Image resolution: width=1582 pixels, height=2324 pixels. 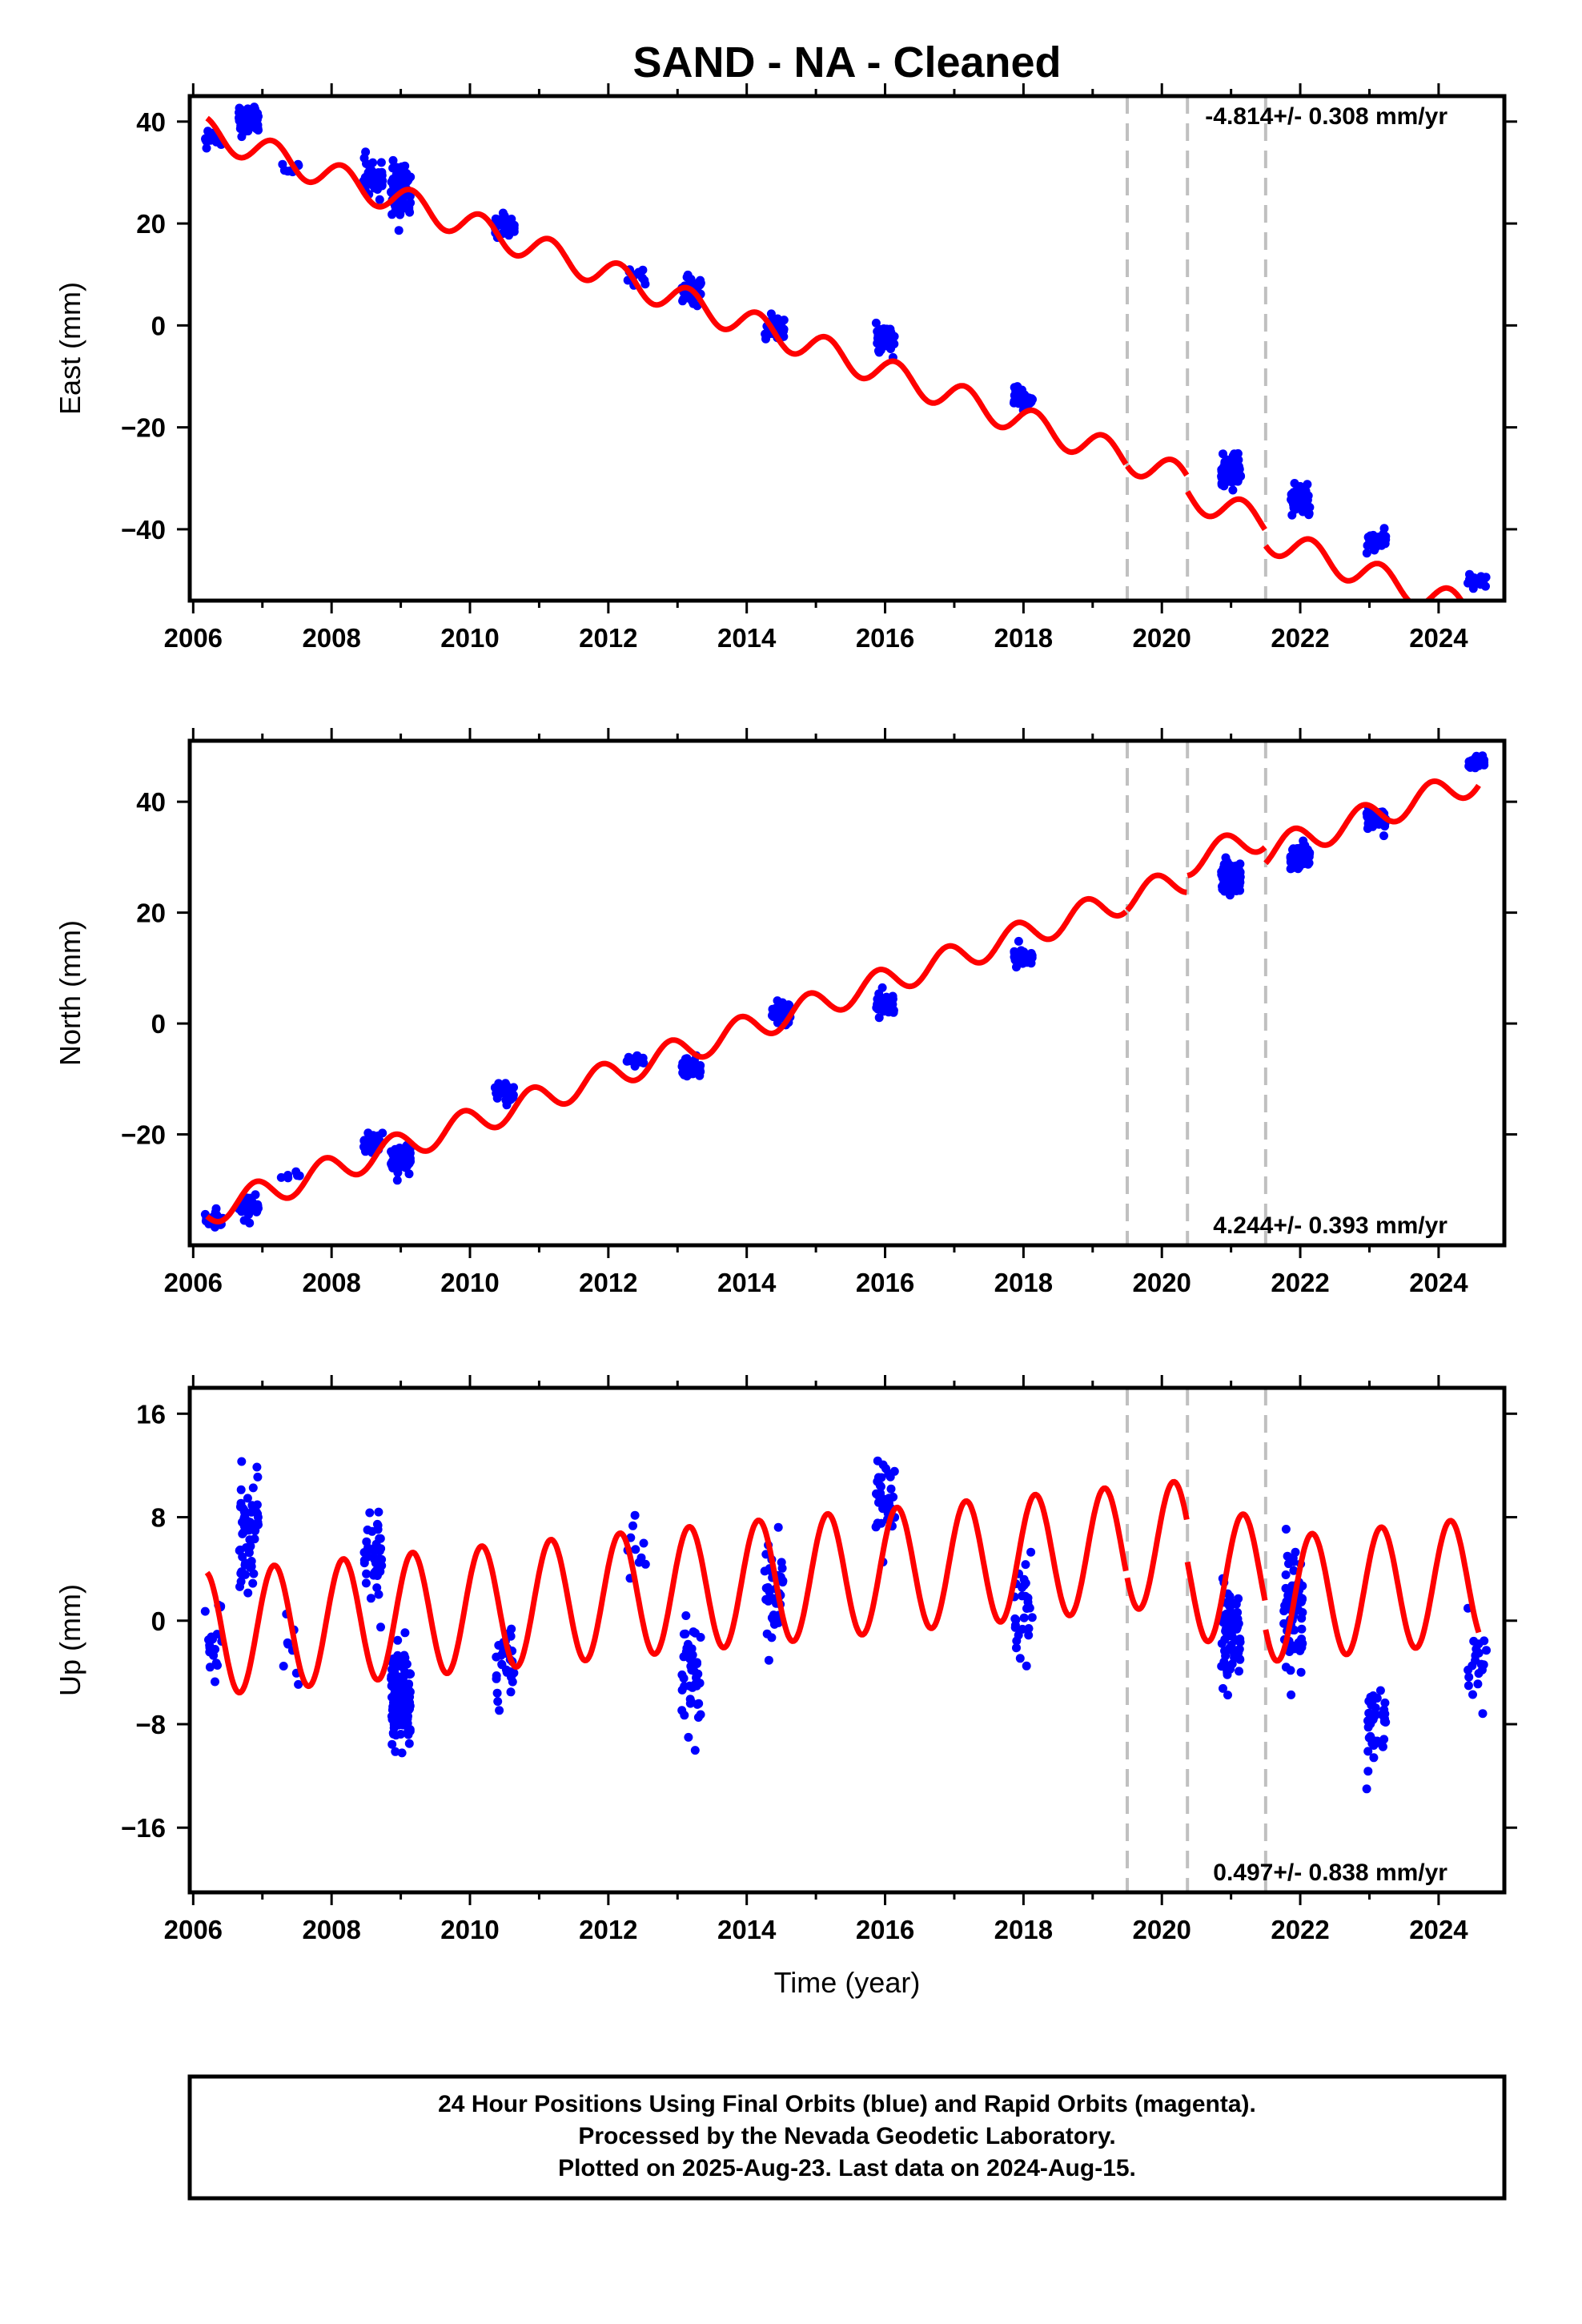 I want to click on y-tick-label: −16, so click(x=144, y=1828).